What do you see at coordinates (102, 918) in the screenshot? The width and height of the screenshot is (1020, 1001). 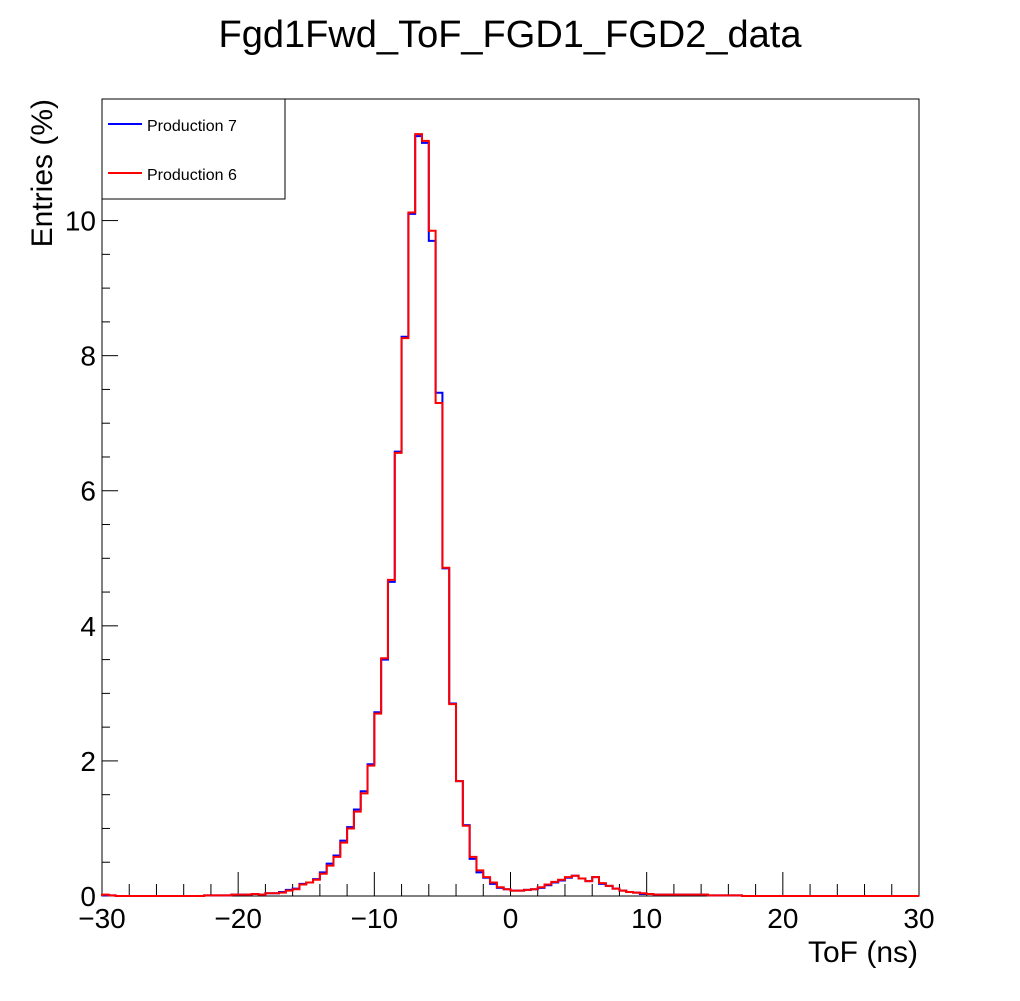 I see `x-tick-label: −30` at bounding box center [102, 918].